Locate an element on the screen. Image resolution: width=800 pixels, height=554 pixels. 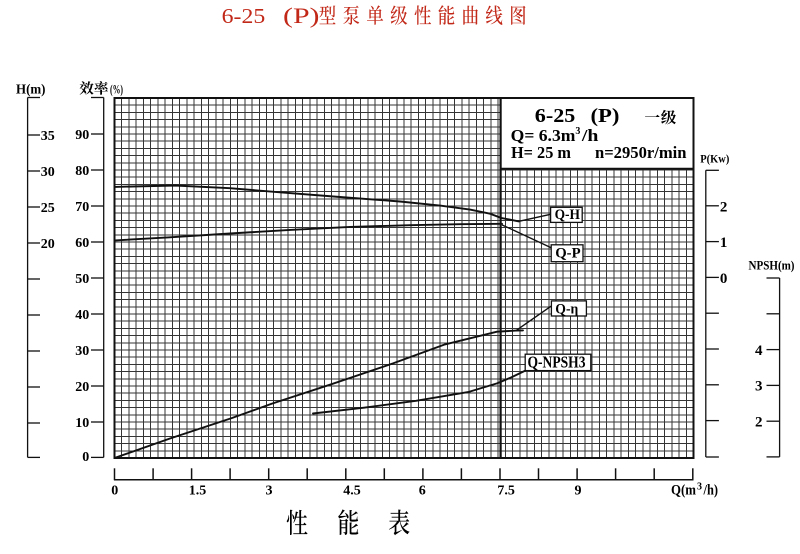
svg-text: 10 is located at coordinates (82, 423).